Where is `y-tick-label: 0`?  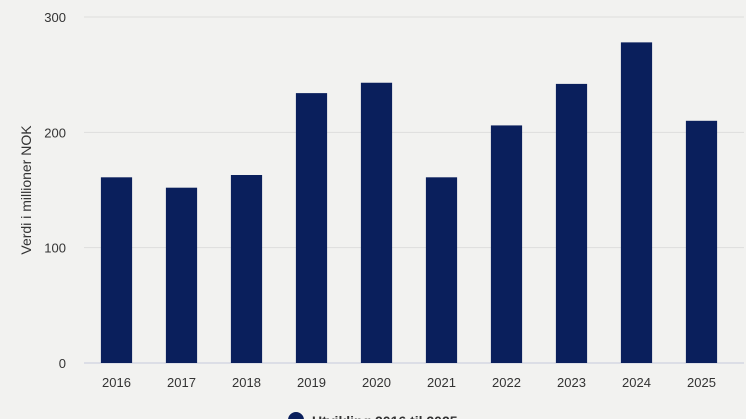 y-tick-label: 0 is located at coordinates (62, 363).